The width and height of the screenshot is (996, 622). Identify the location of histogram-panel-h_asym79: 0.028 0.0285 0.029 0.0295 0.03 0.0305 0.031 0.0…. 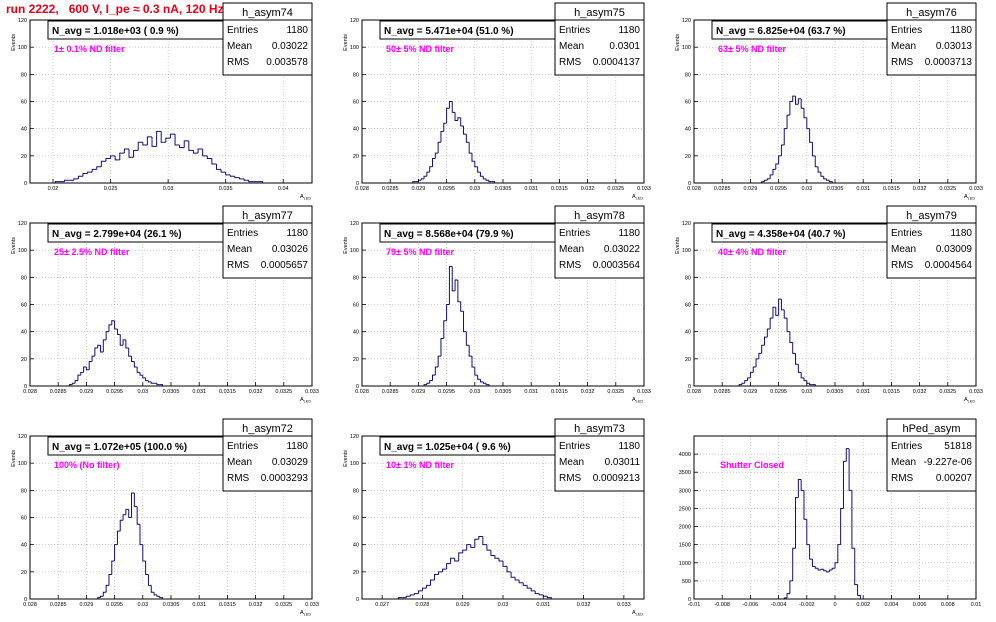
(829, 304).